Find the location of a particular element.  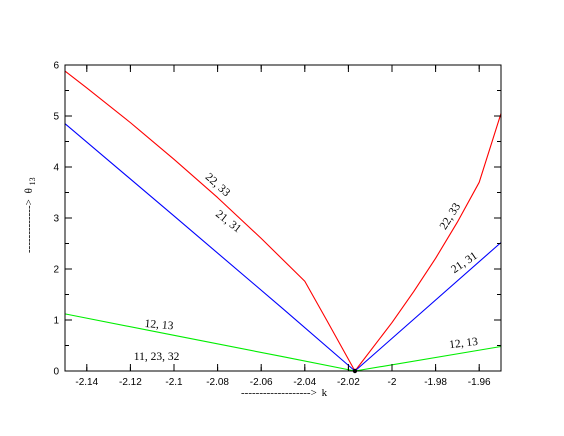

x-axis-label: -------------------> k is located at coordinates (284, 393).